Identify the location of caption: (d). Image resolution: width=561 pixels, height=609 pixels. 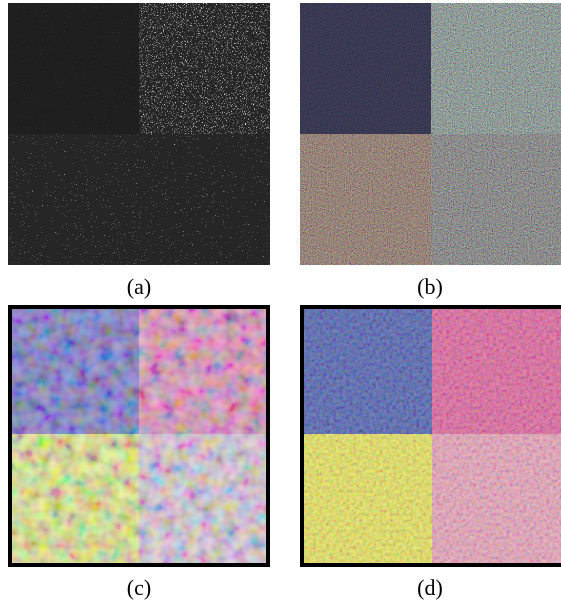
(430, 587).